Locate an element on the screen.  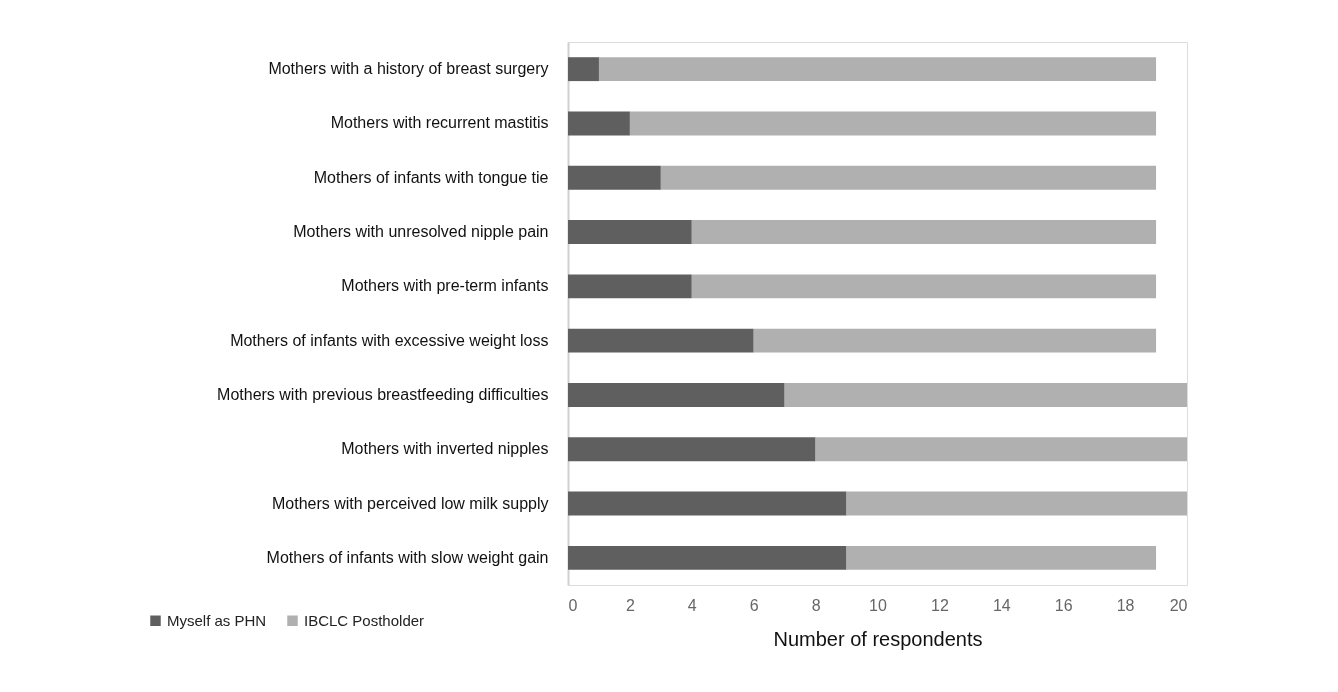
y-tick-label: Mothers with a history of breast surgery is located at coordinates (408, 69).